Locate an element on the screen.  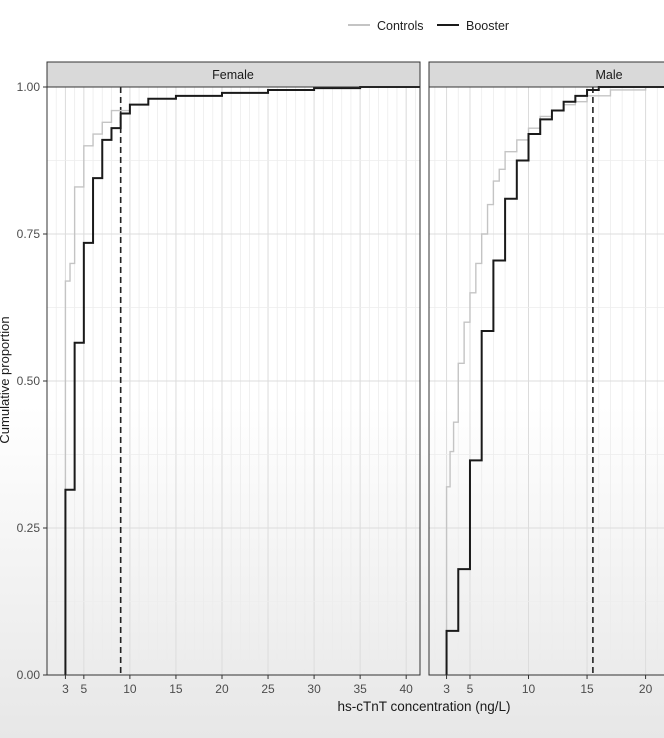
strip-label-male: Male is located at coordinates (608, 75).